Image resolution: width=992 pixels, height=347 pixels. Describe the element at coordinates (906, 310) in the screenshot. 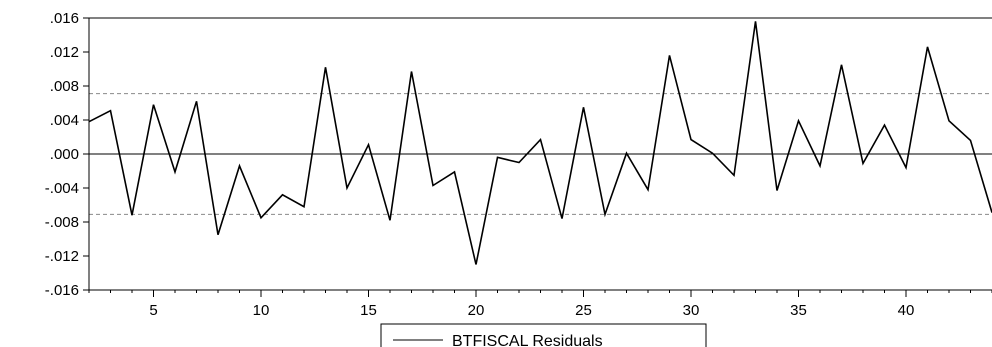

I see `x-tick-label: 40` at that location.